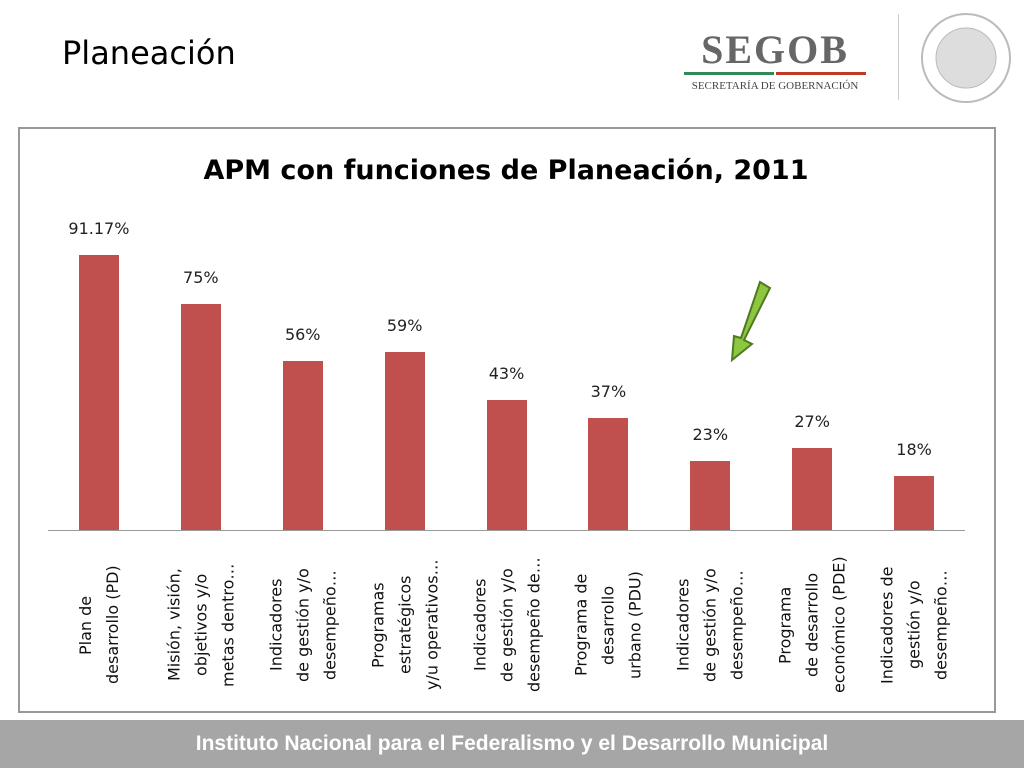 This screenshot has width=1024, height=768. I want to click on x-tick-label: Programa de desarrollo económico (PDE), so click(812, 625).